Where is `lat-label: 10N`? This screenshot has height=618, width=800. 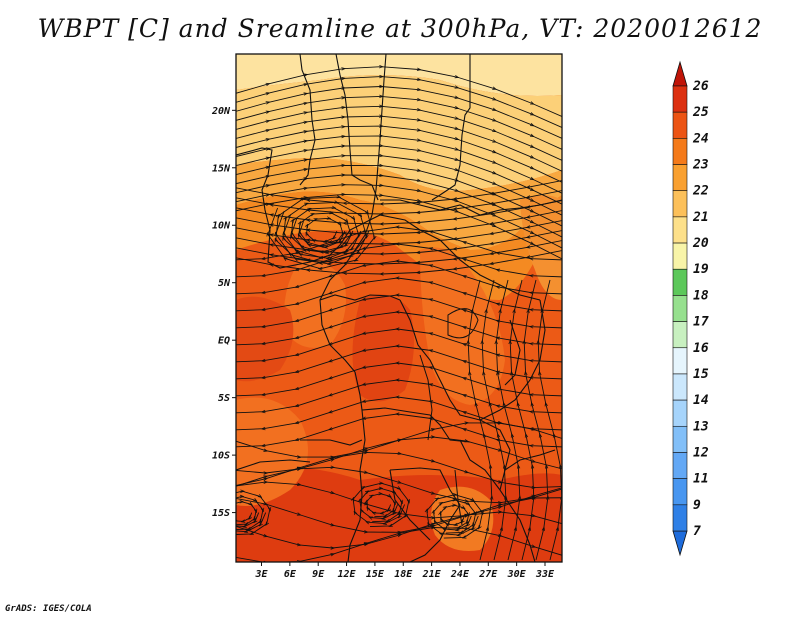 lat-label: 10N is located at coordinates (221, 226).